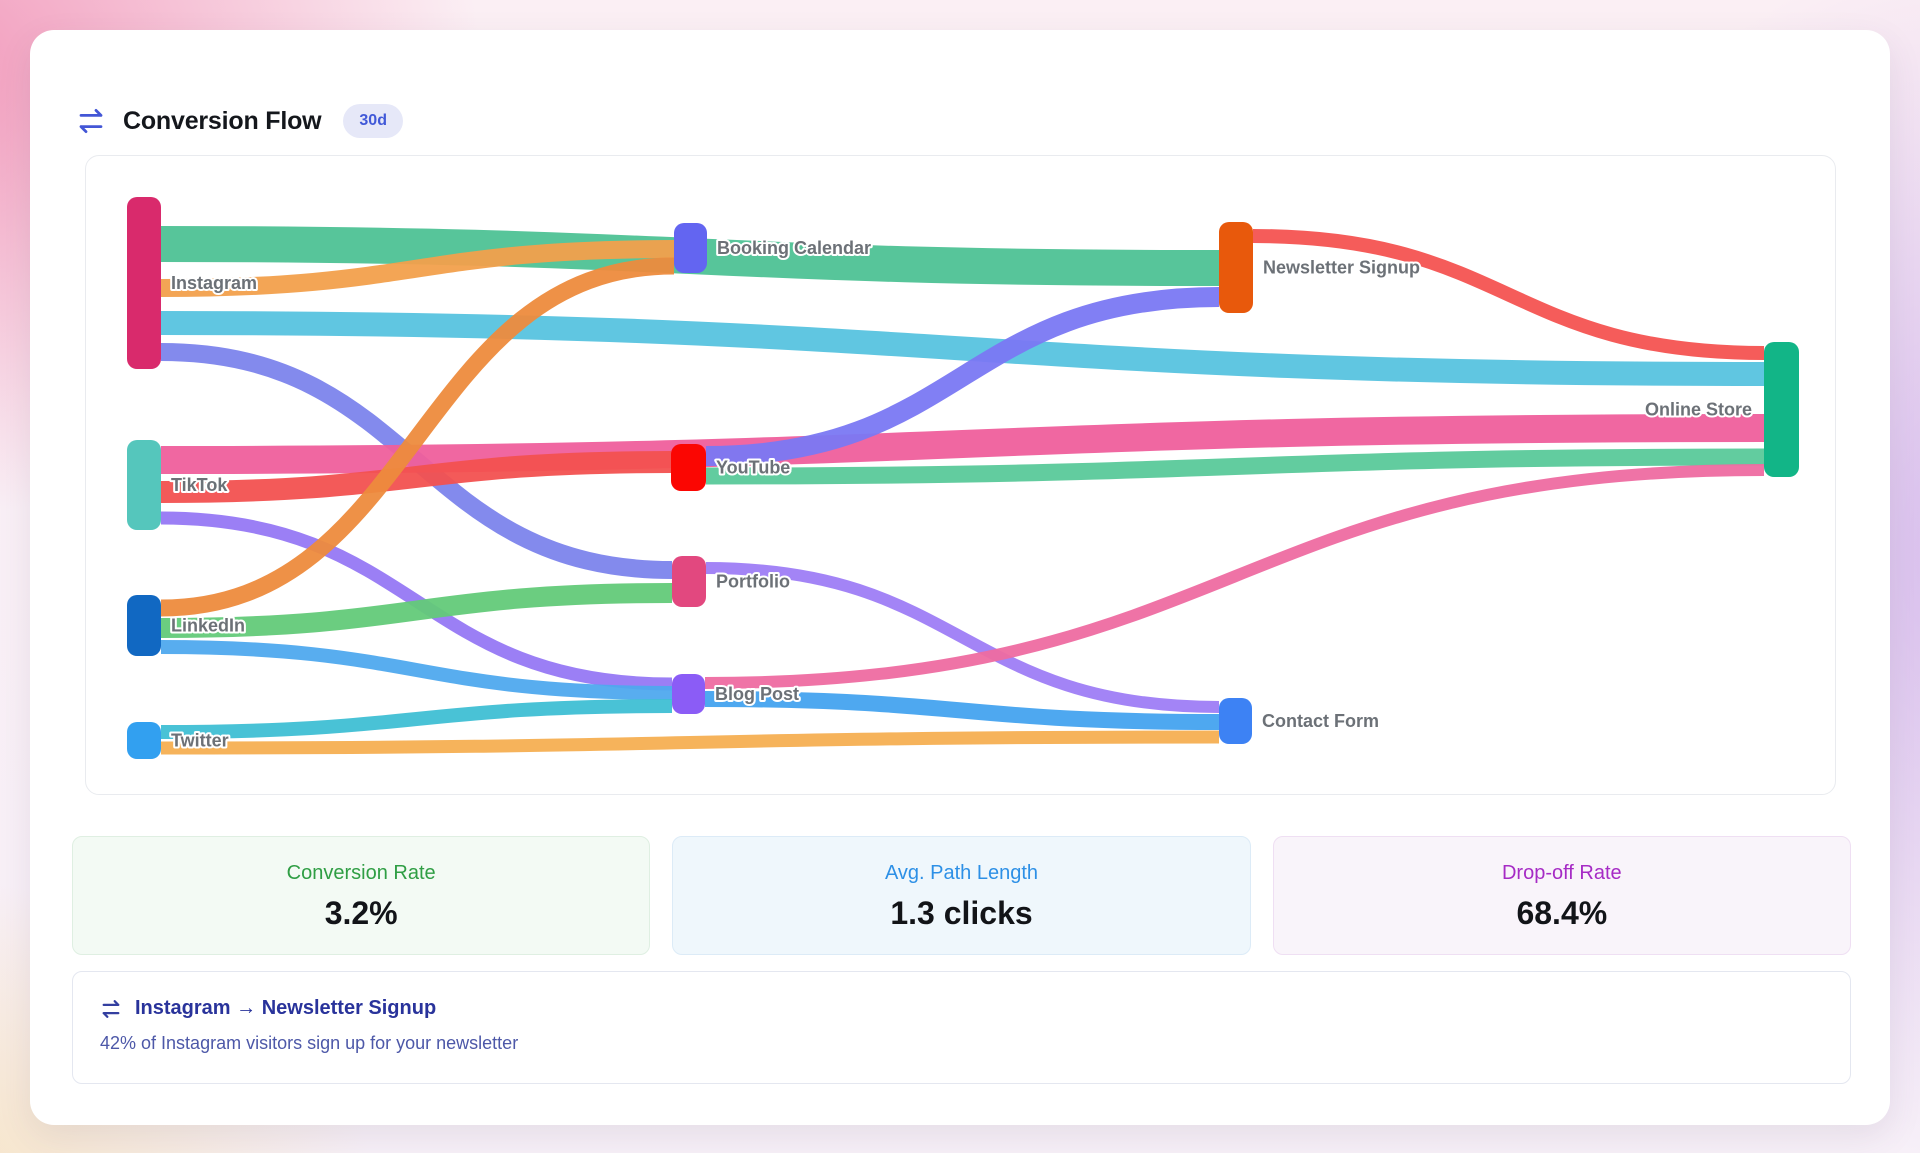  What do you see at coordinates (1234, 576) in the screenshot?
I see `sankey-link-blogpost-online` at bounding box center [1234, 576].